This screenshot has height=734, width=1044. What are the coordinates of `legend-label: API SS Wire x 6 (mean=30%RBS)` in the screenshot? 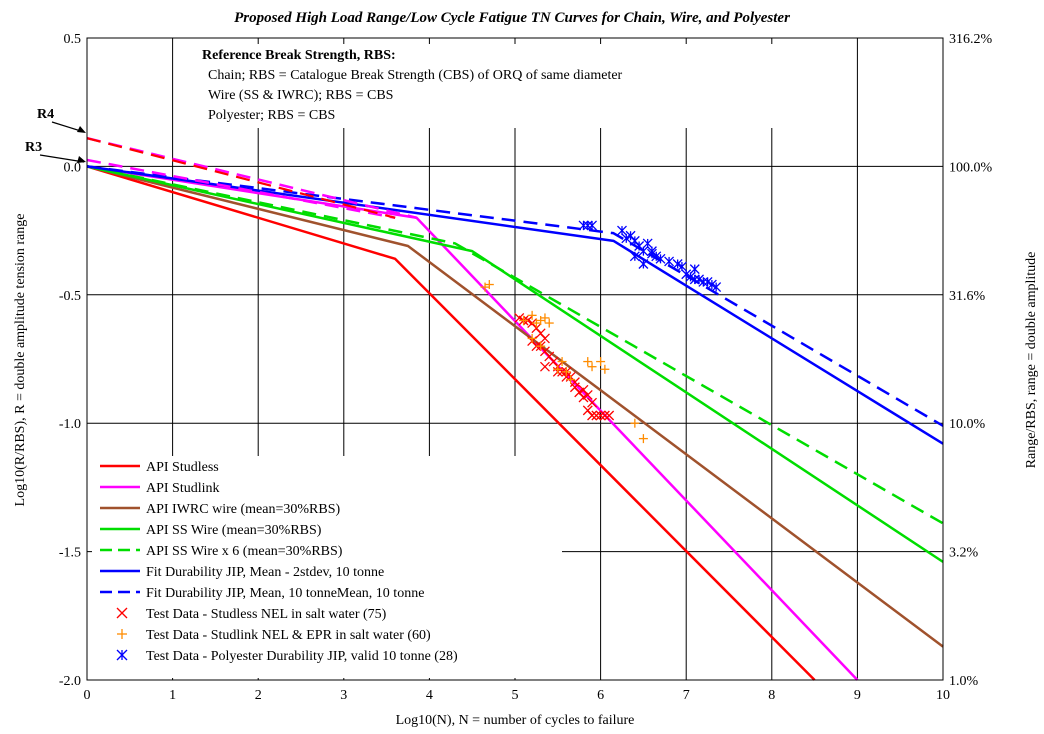 It's located at (244, 551).